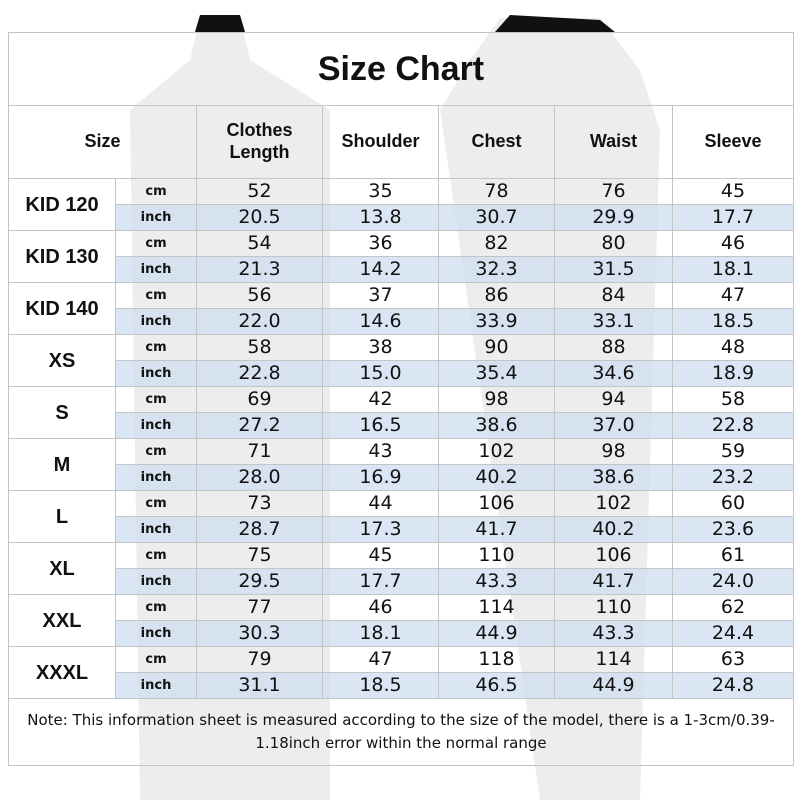  I want to click on value-inch: 31.5, so click(613, 269).